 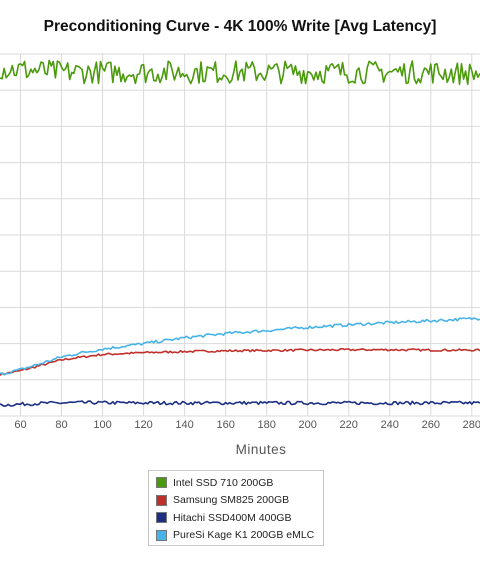 I want to click on x-tick-label: 120, so click(x=143, y=425).